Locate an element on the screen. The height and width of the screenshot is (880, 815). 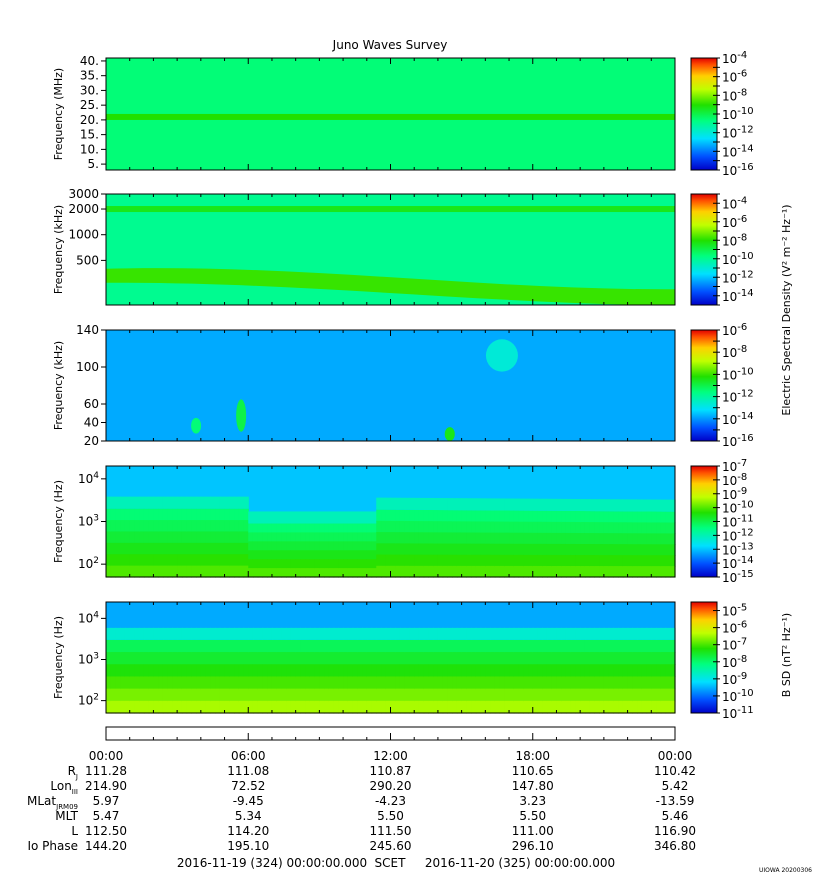
colorbar-gradient is located at coordinates (704, 249).